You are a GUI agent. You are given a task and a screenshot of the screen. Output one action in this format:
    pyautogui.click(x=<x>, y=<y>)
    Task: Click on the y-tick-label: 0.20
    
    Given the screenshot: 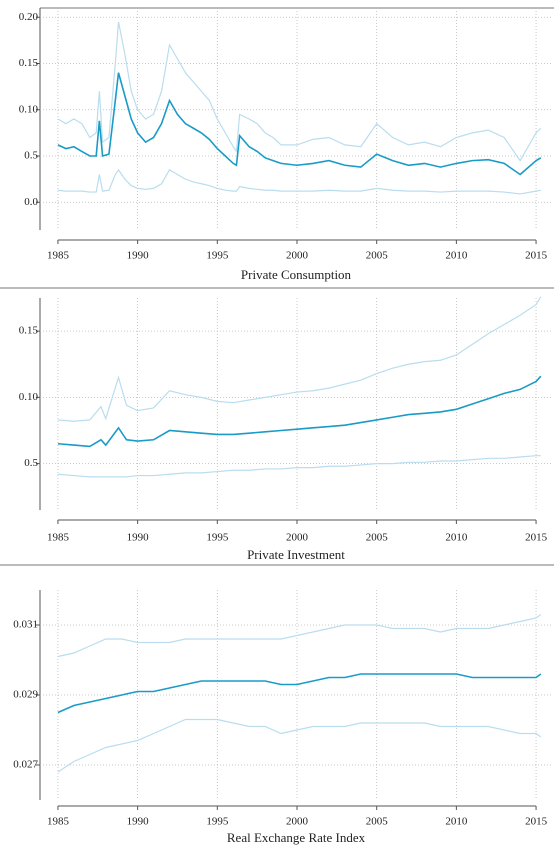 What is the action you would take?
    pyautogui.click(x=29, y=17)
    